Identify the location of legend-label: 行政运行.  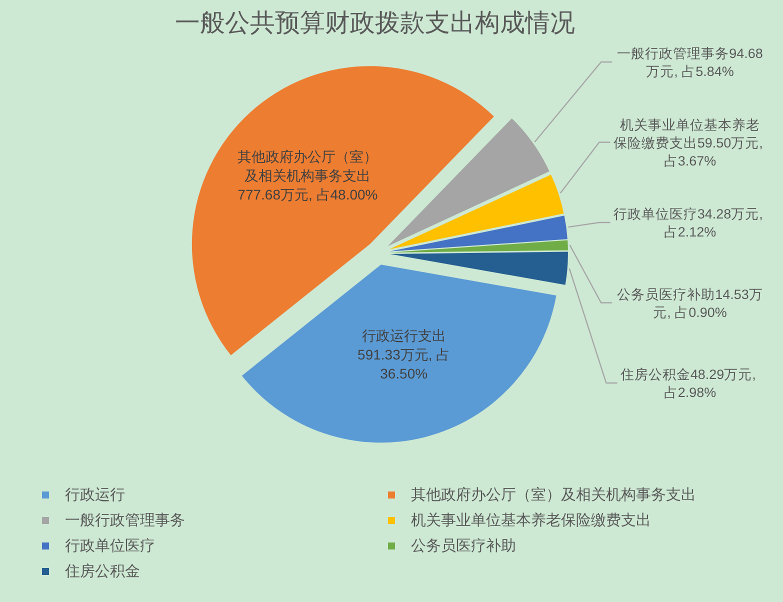
(95, 495).